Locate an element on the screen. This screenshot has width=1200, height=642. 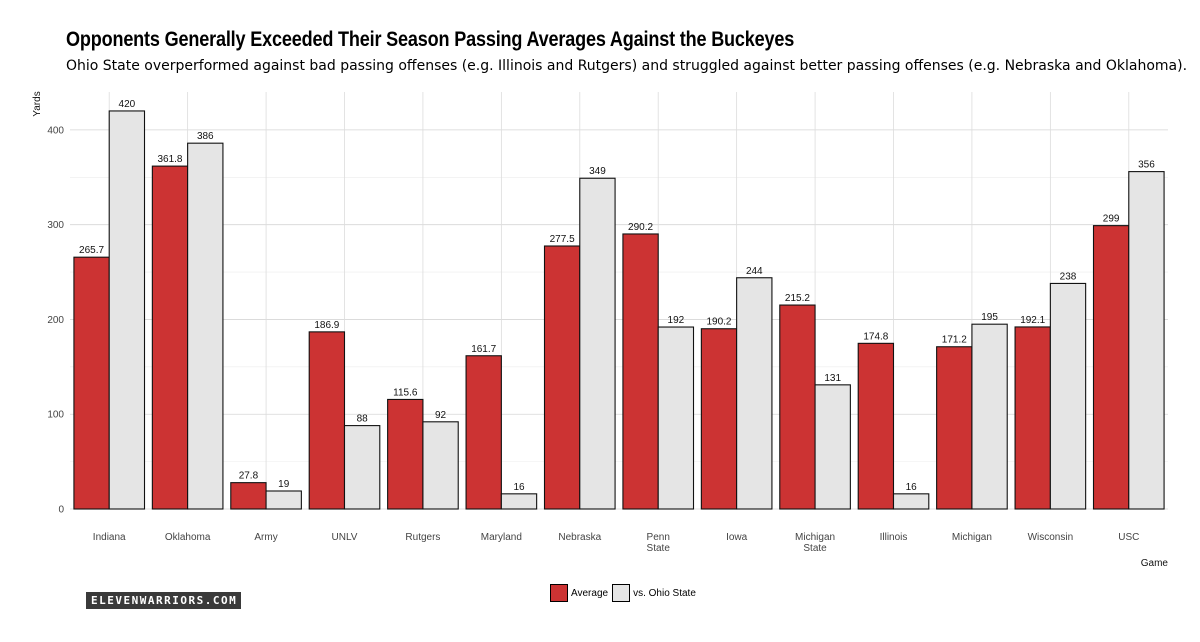
data-label-vs-ohio-state: 88 is located at coordinates (363, 419).